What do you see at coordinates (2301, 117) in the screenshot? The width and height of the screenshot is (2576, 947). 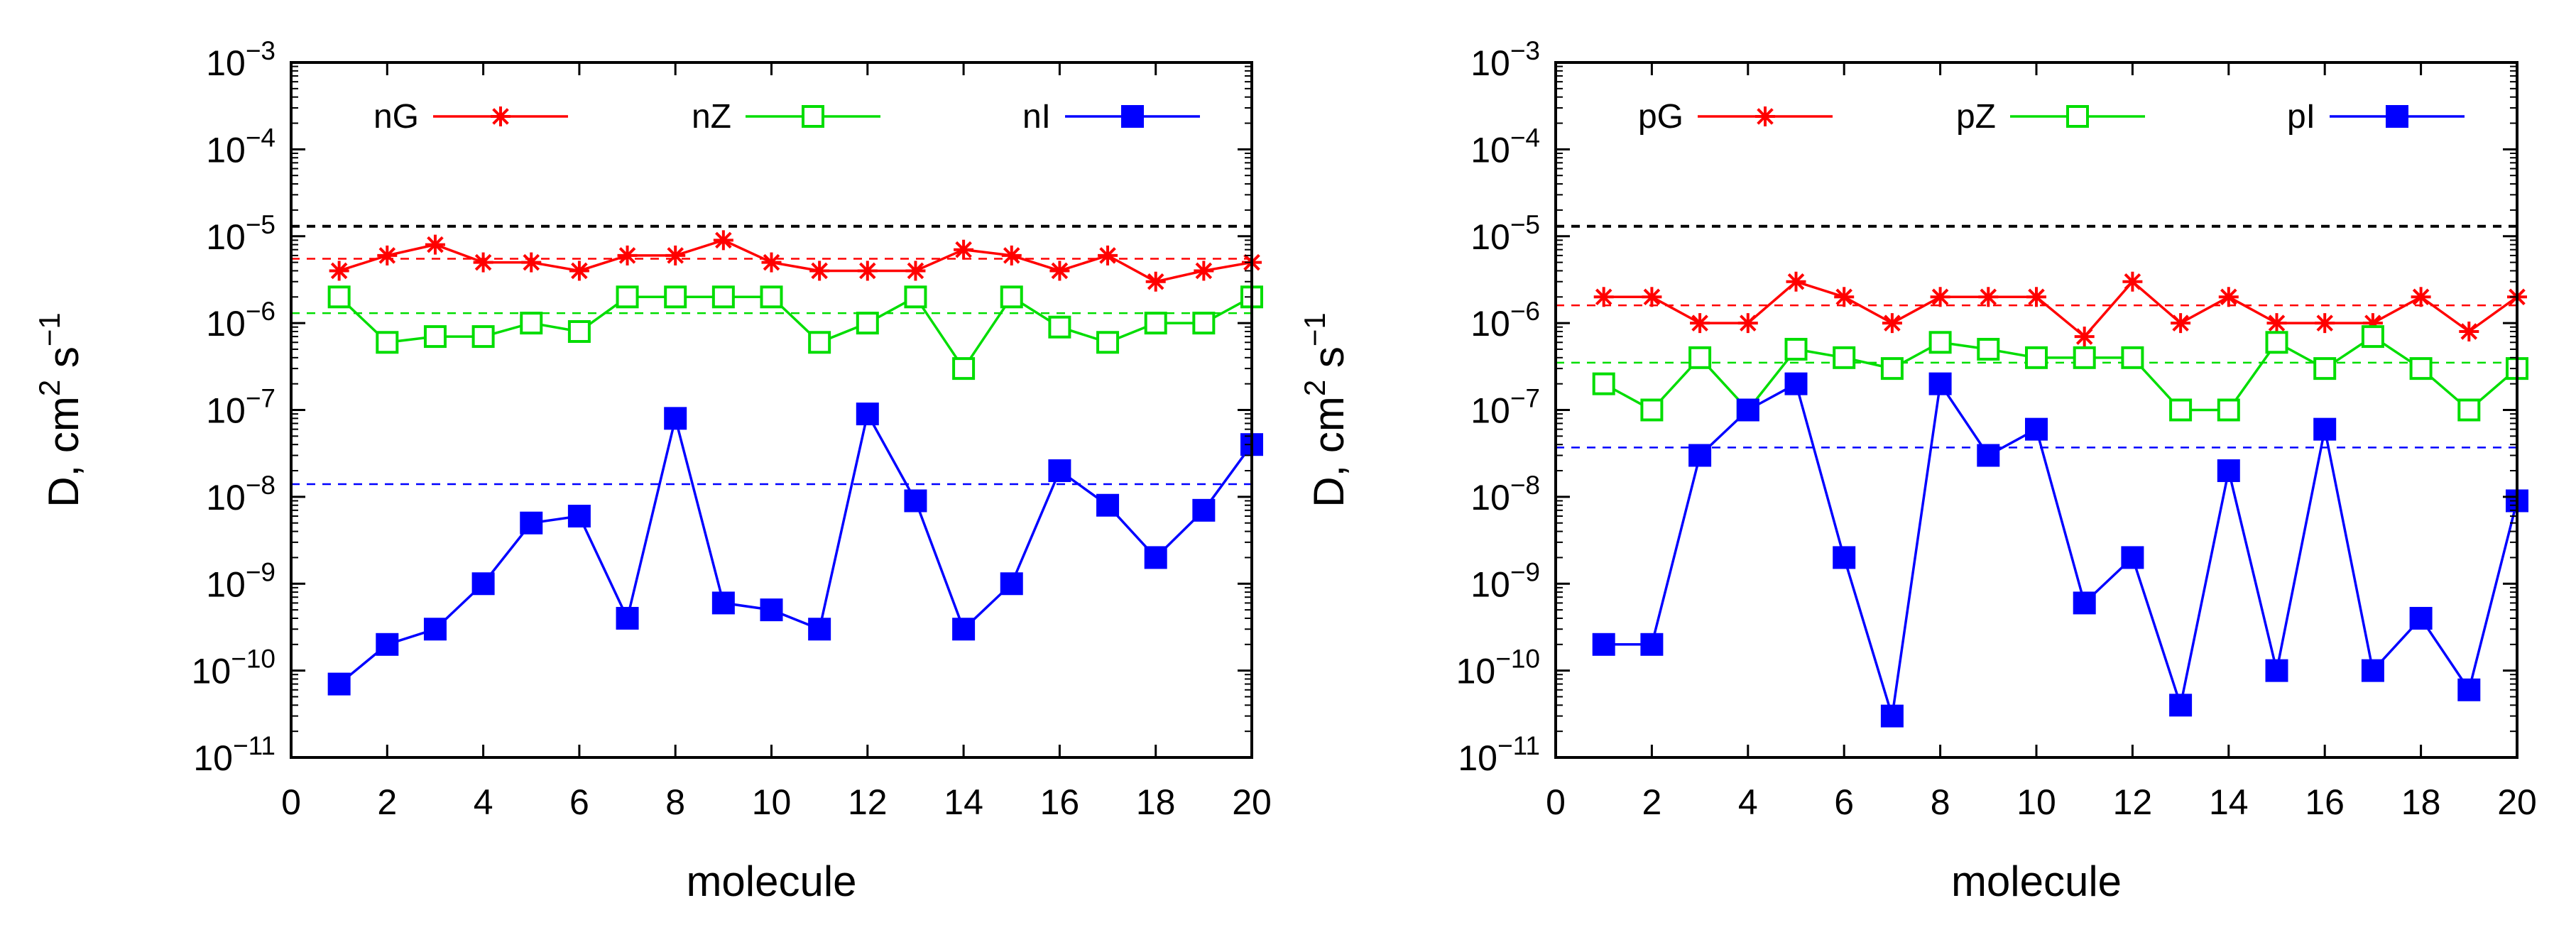 I see `legend-label-pI: pI` at bounding box center [2301, 117].